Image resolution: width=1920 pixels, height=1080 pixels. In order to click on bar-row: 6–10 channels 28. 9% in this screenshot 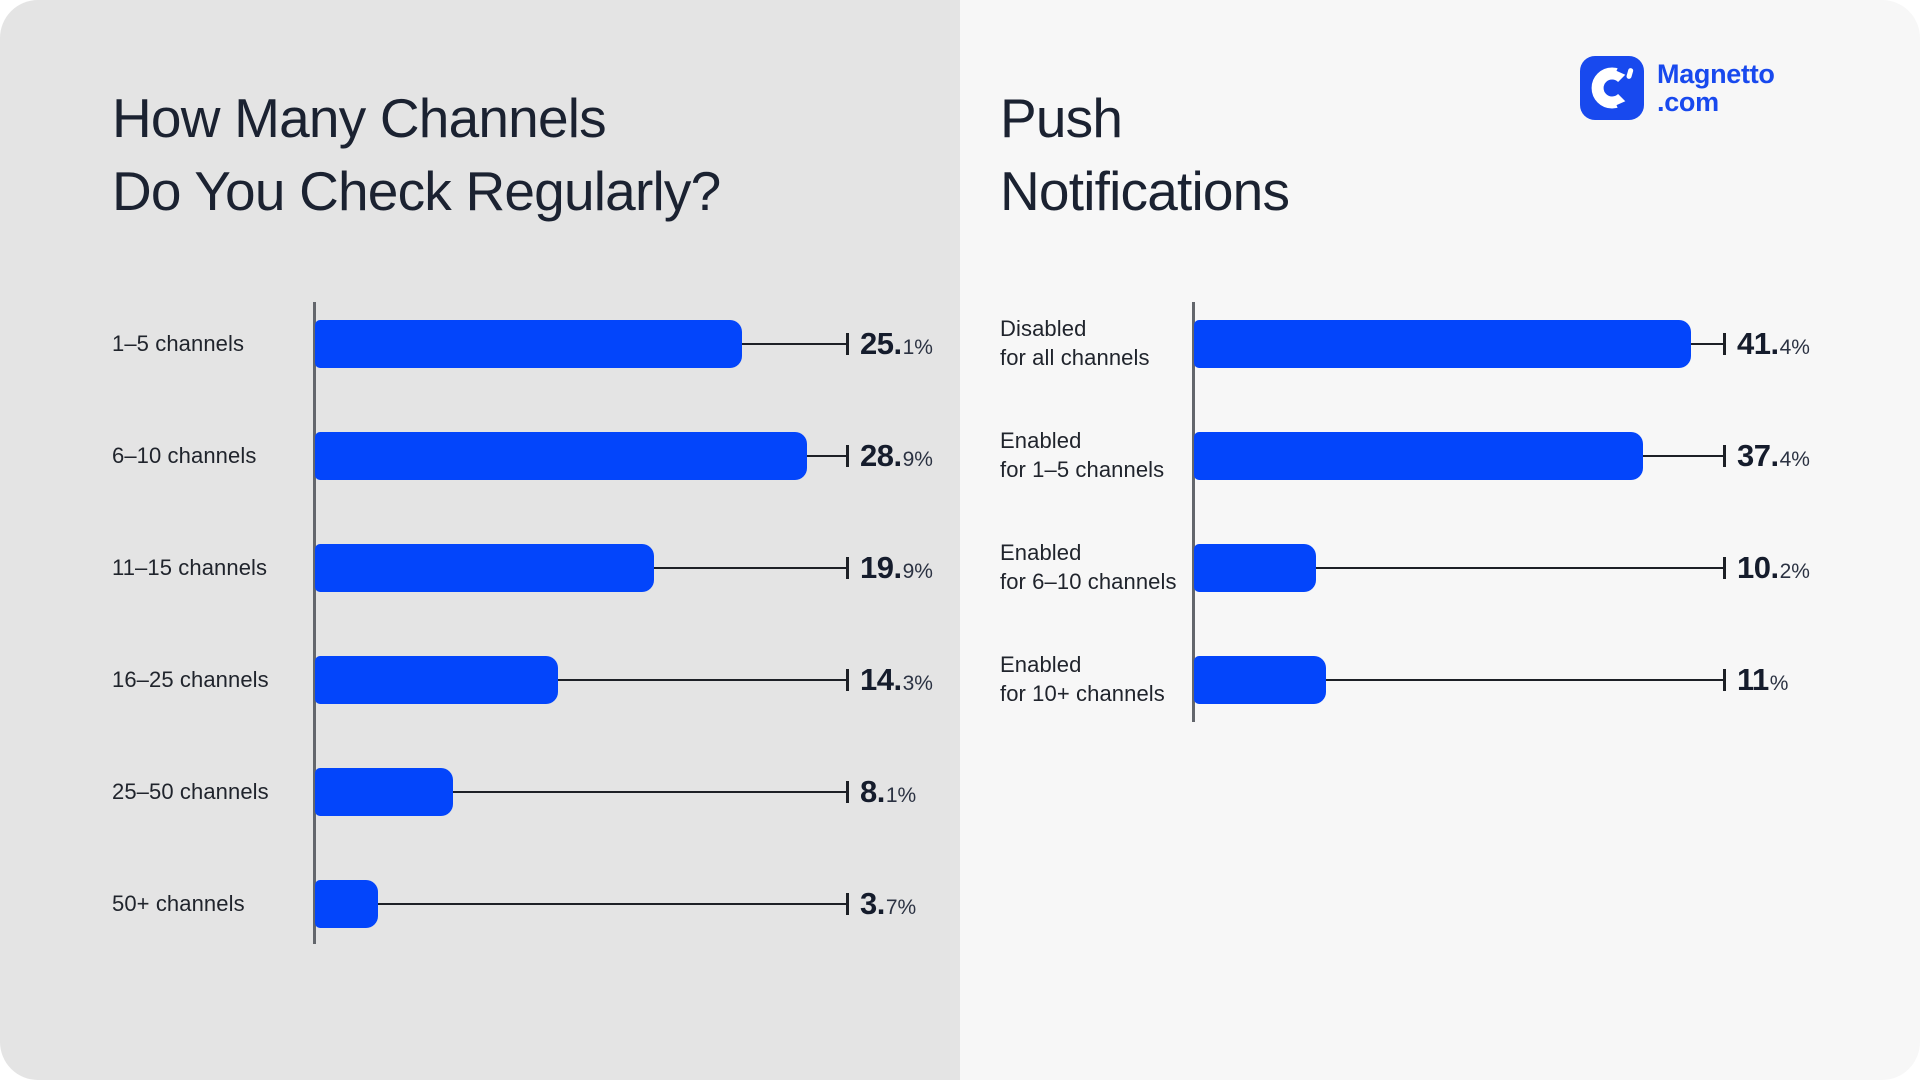, I will do `click(535, 456)`.